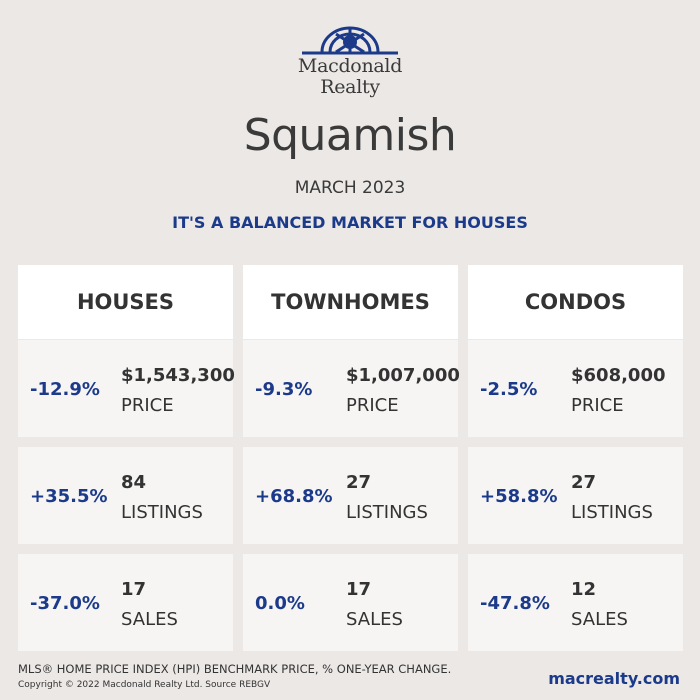 This screenshot has width=700, height=700. What do you see at coordinates (350, 188) in the screenshot?
I see `report-period: MARCH 2023` at bounding box center [350, 188].